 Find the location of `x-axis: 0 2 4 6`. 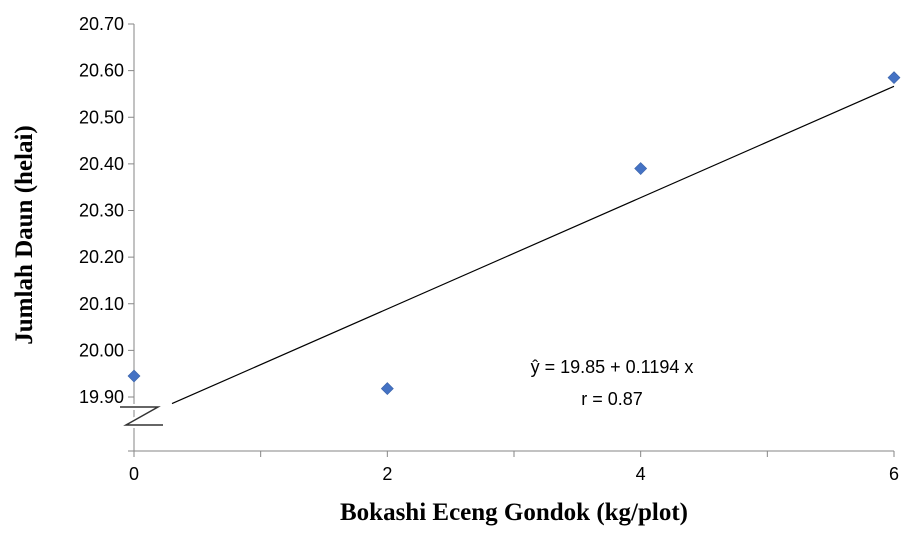

x-axis: 0 2 4 6 is located at coordinates (514, 467).